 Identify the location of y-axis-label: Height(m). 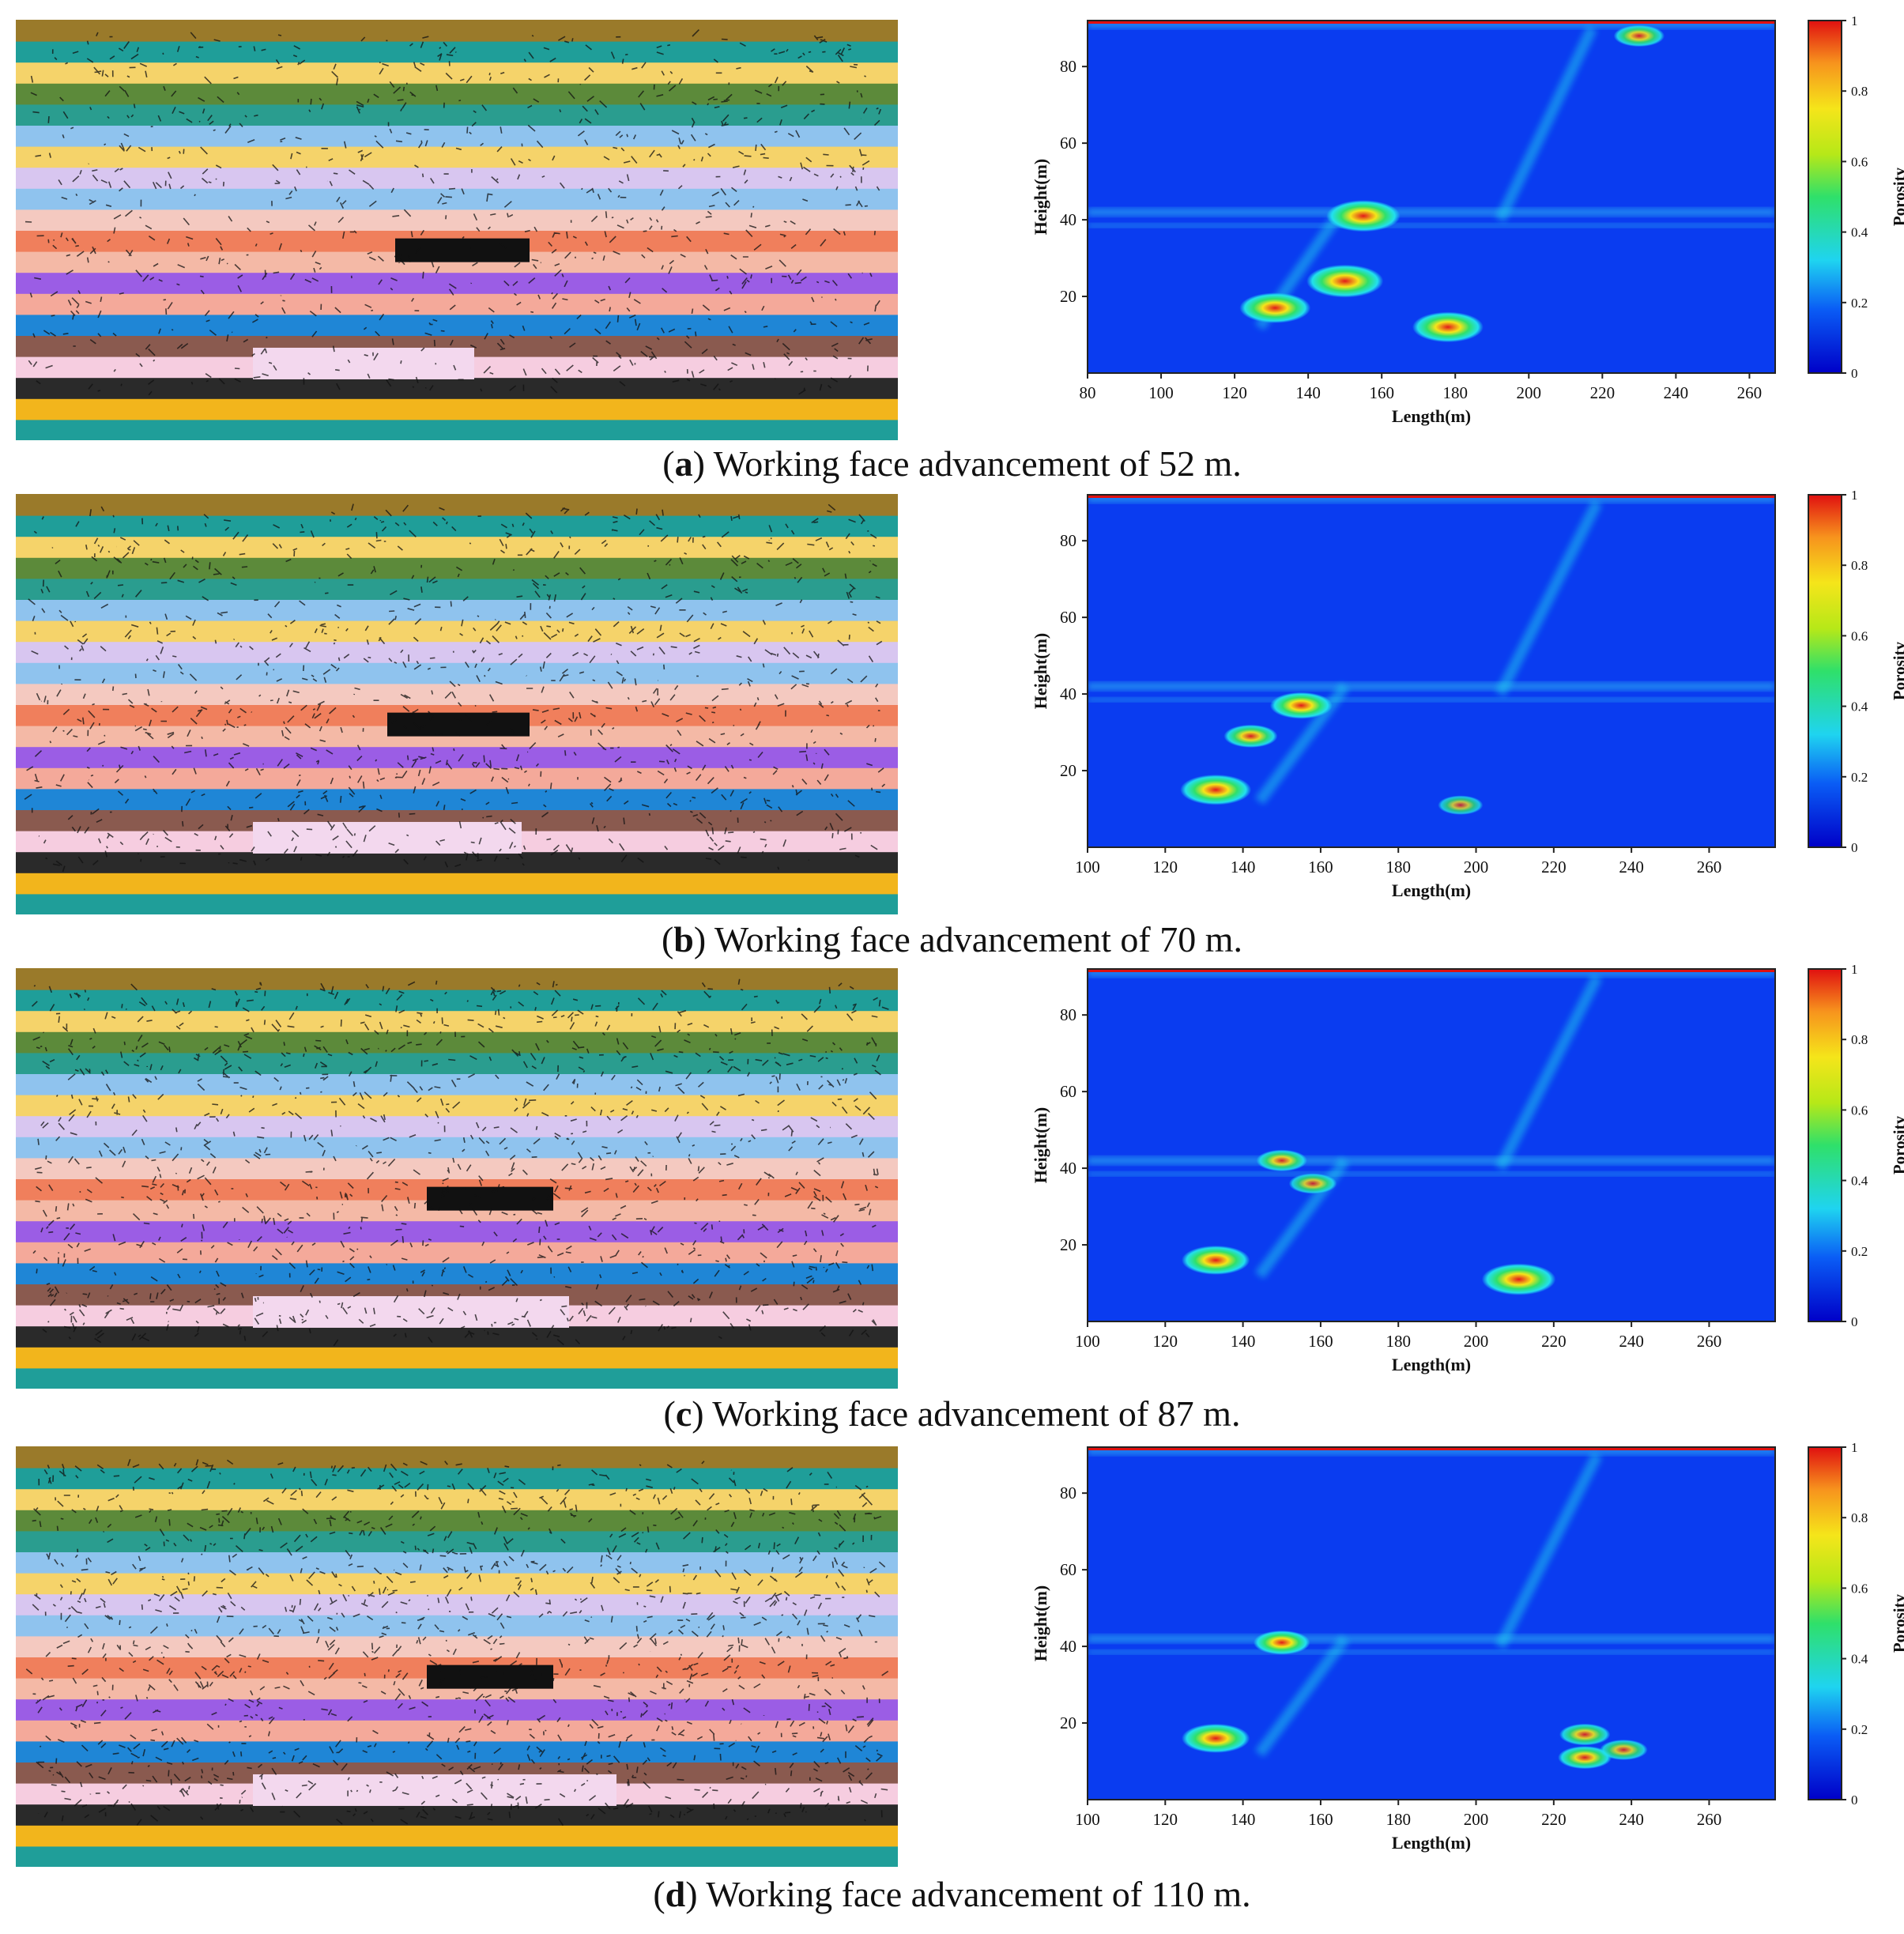
(1040, 671).